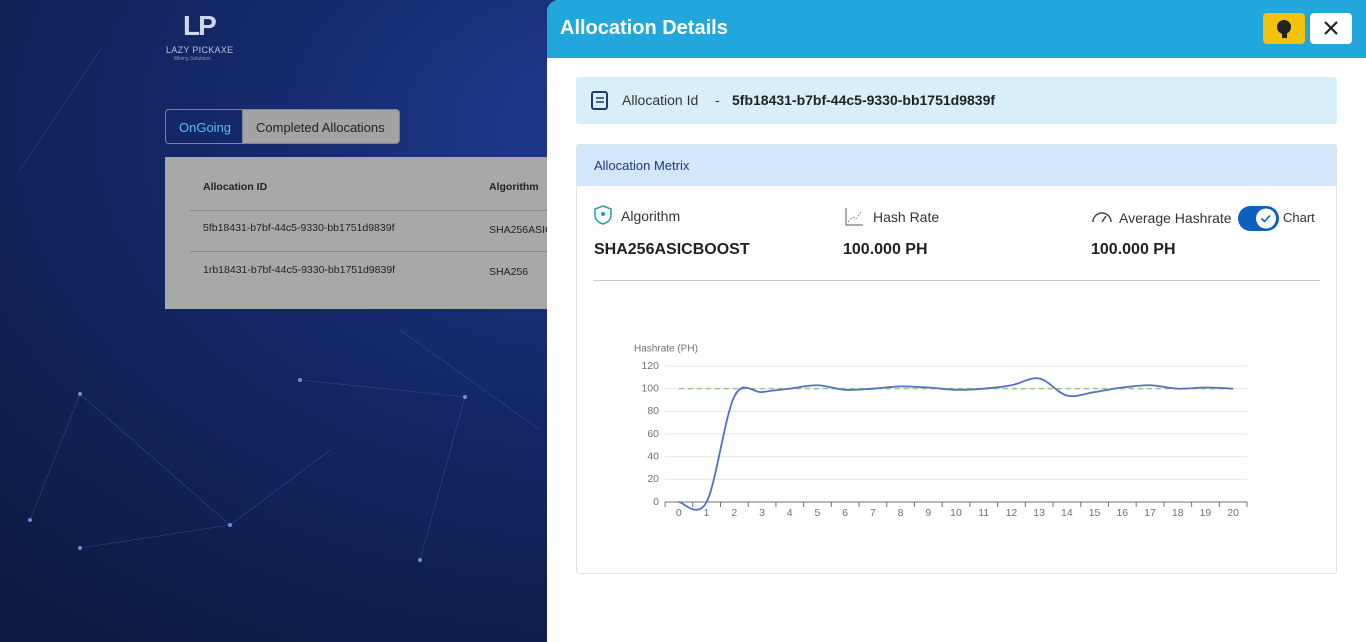 This screenshot has height=642, width=1366. I want to click on tab-active: Completed Allocations, so click(321, 126).